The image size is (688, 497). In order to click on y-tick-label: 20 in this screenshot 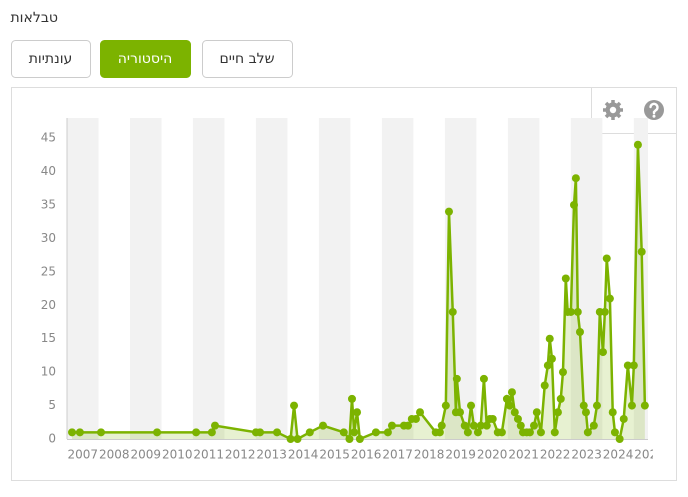, I will do `click(48, 305)`.